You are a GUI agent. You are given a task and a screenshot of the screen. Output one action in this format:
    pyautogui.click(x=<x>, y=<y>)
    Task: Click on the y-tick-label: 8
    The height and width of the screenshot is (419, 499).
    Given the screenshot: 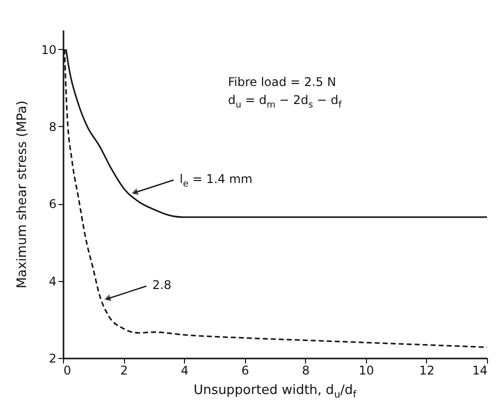 What is the action you would take?
    pyautogui.click(x=52, y=127)
    